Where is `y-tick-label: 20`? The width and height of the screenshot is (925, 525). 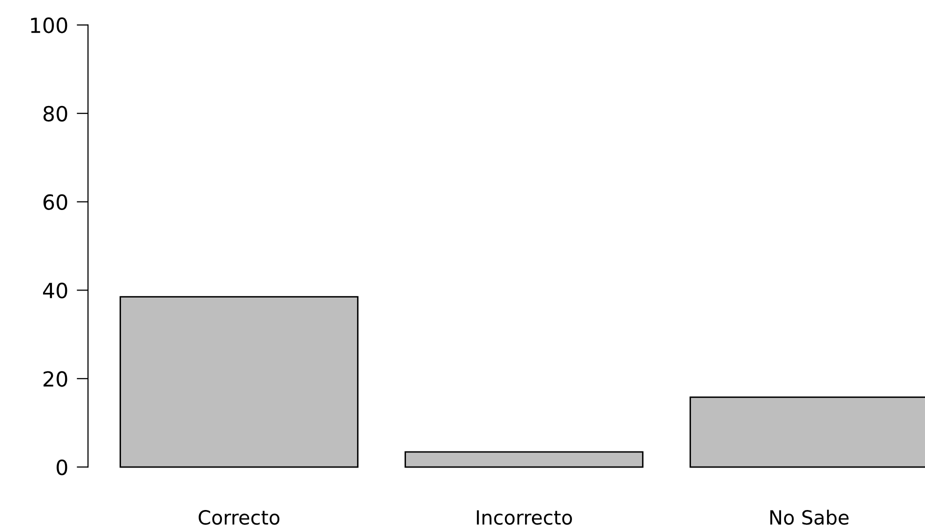 y-tick-label: 20 is located at coordinates (56, 379).